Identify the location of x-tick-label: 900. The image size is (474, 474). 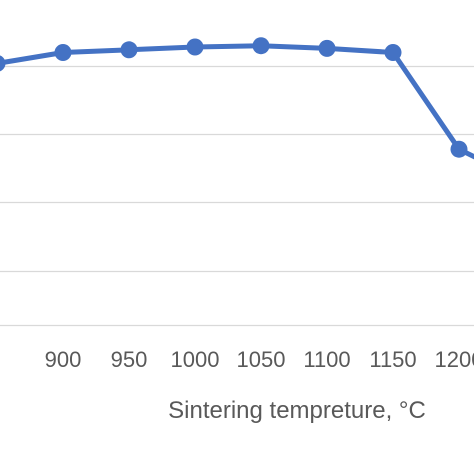
(63, 359).